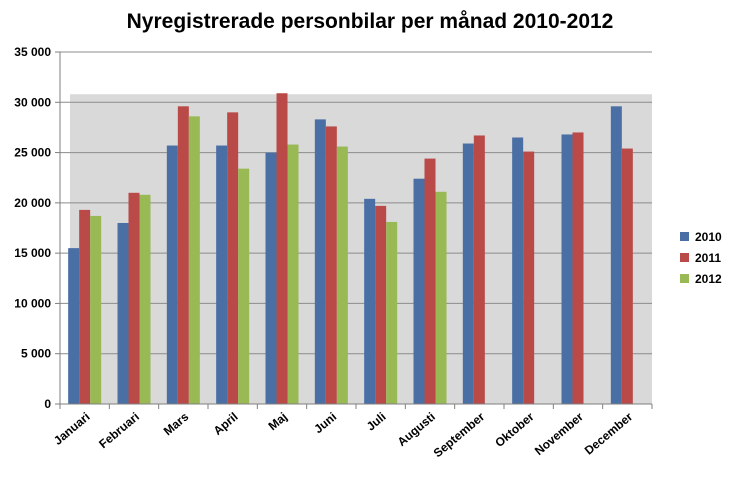 The width and height of the screenshot is (740, 481). Describe the element at coordinates (468, 273) in the screenshot. I see `bar-2010-september` at that location.